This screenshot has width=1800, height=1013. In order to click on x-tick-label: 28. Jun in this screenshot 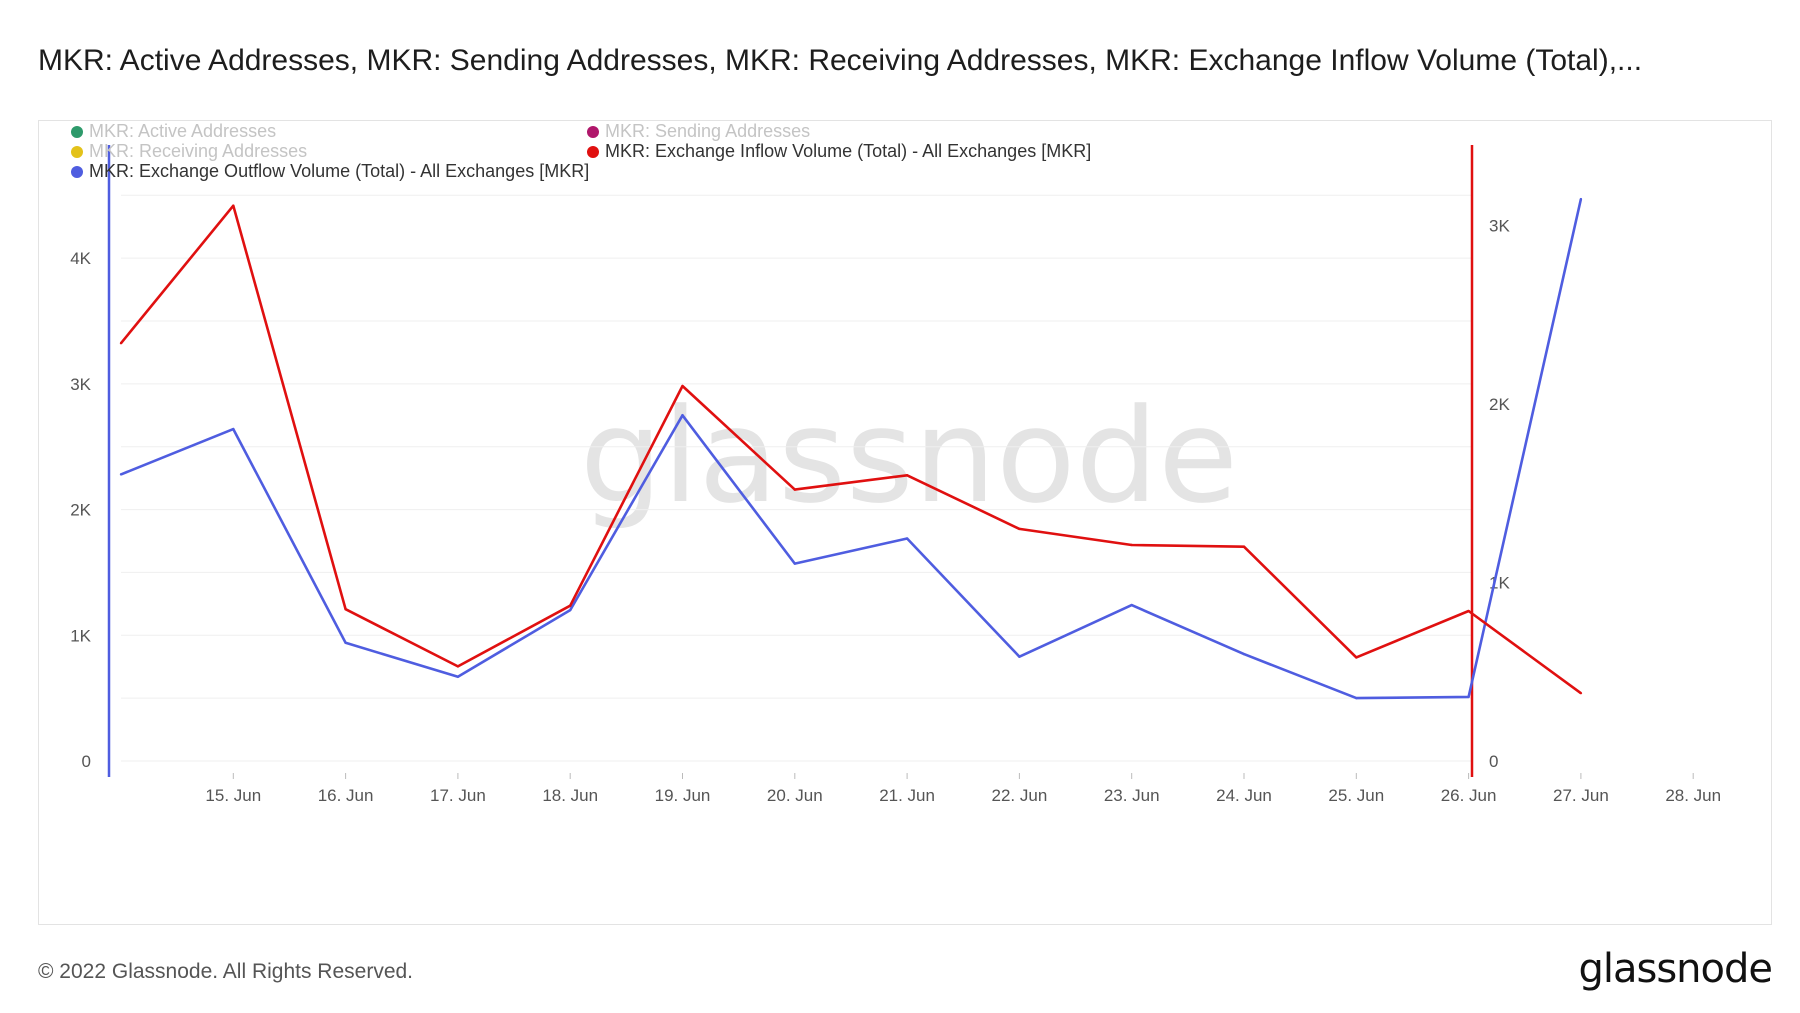, I will do `click(1693, 795)`.